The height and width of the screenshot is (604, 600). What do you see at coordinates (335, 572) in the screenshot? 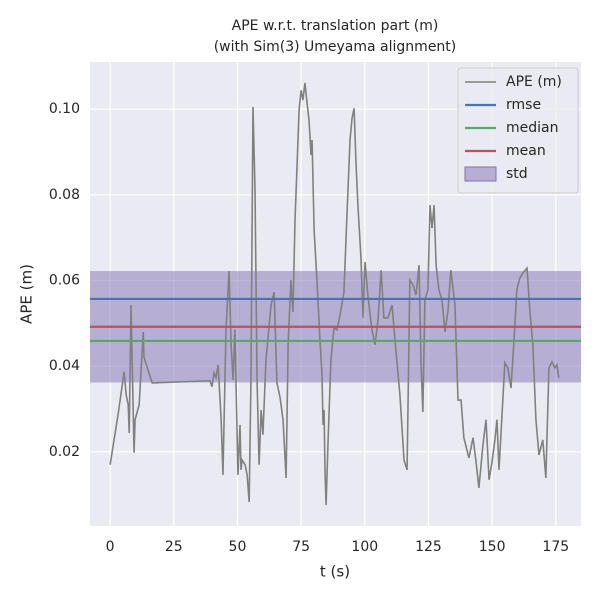
I see `x-axis-label: t (s)` at bounding box center [335, 572].